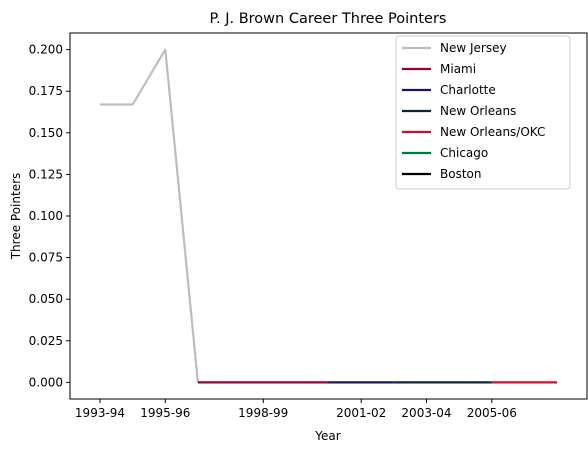 This screenshot has height=453, width=588. Describe the element at coordinates (492, 132) in the screenshot. I see `legend-label: New Orleans/OKC` at that location.